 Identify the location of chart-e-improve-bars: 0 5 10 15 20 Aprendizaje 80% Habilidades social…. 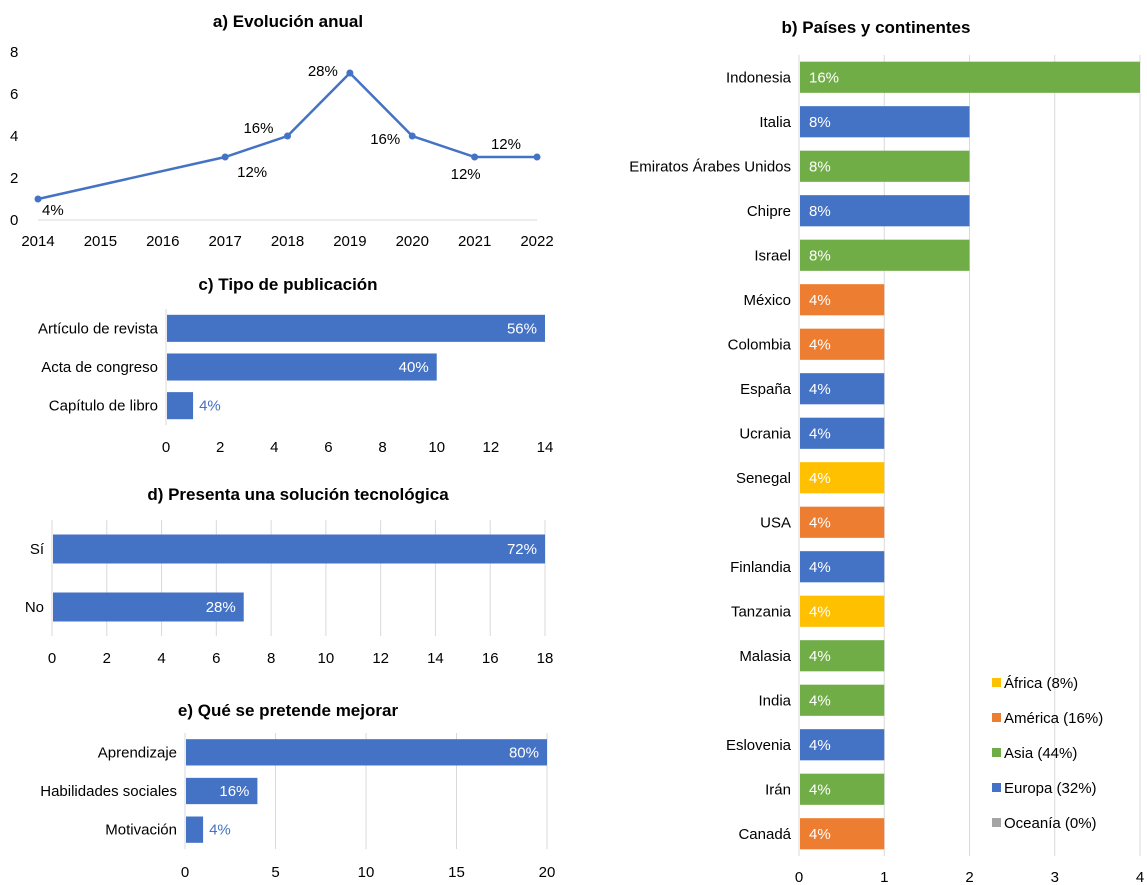
(297, 807).